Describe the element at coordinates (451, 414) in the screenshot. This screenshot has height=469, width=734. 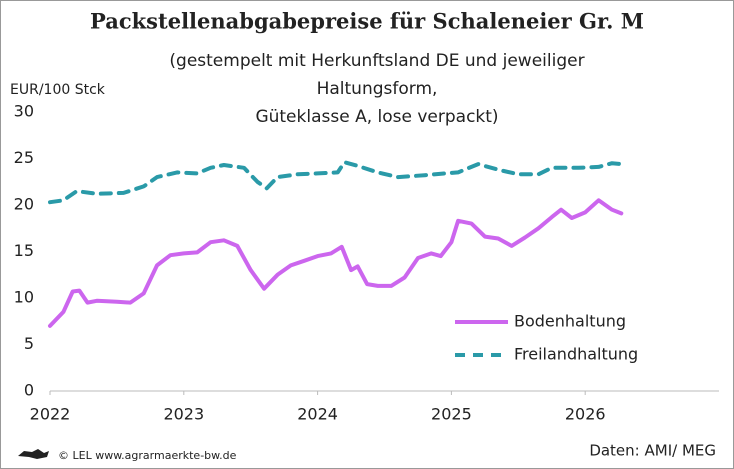
I see `x-tick-label: 2025` at that location.